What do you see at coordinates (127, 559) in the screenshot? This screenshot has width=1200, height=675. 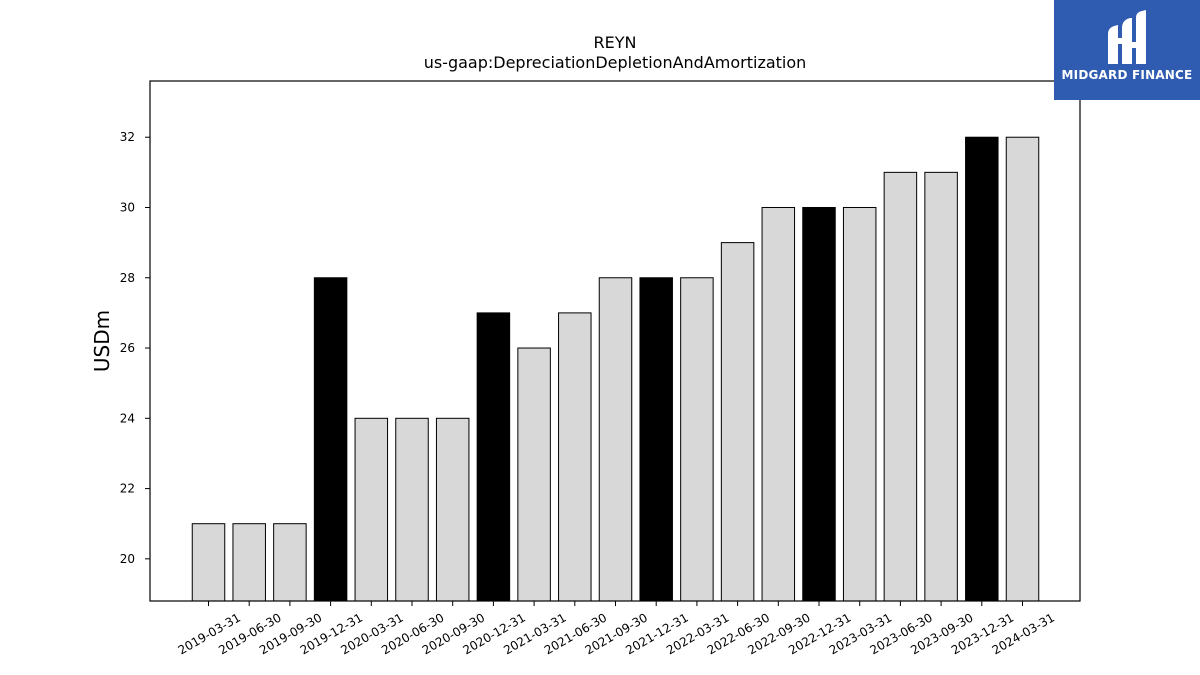 I see `y-tick-label: 20` at bounding box center [127, 559].